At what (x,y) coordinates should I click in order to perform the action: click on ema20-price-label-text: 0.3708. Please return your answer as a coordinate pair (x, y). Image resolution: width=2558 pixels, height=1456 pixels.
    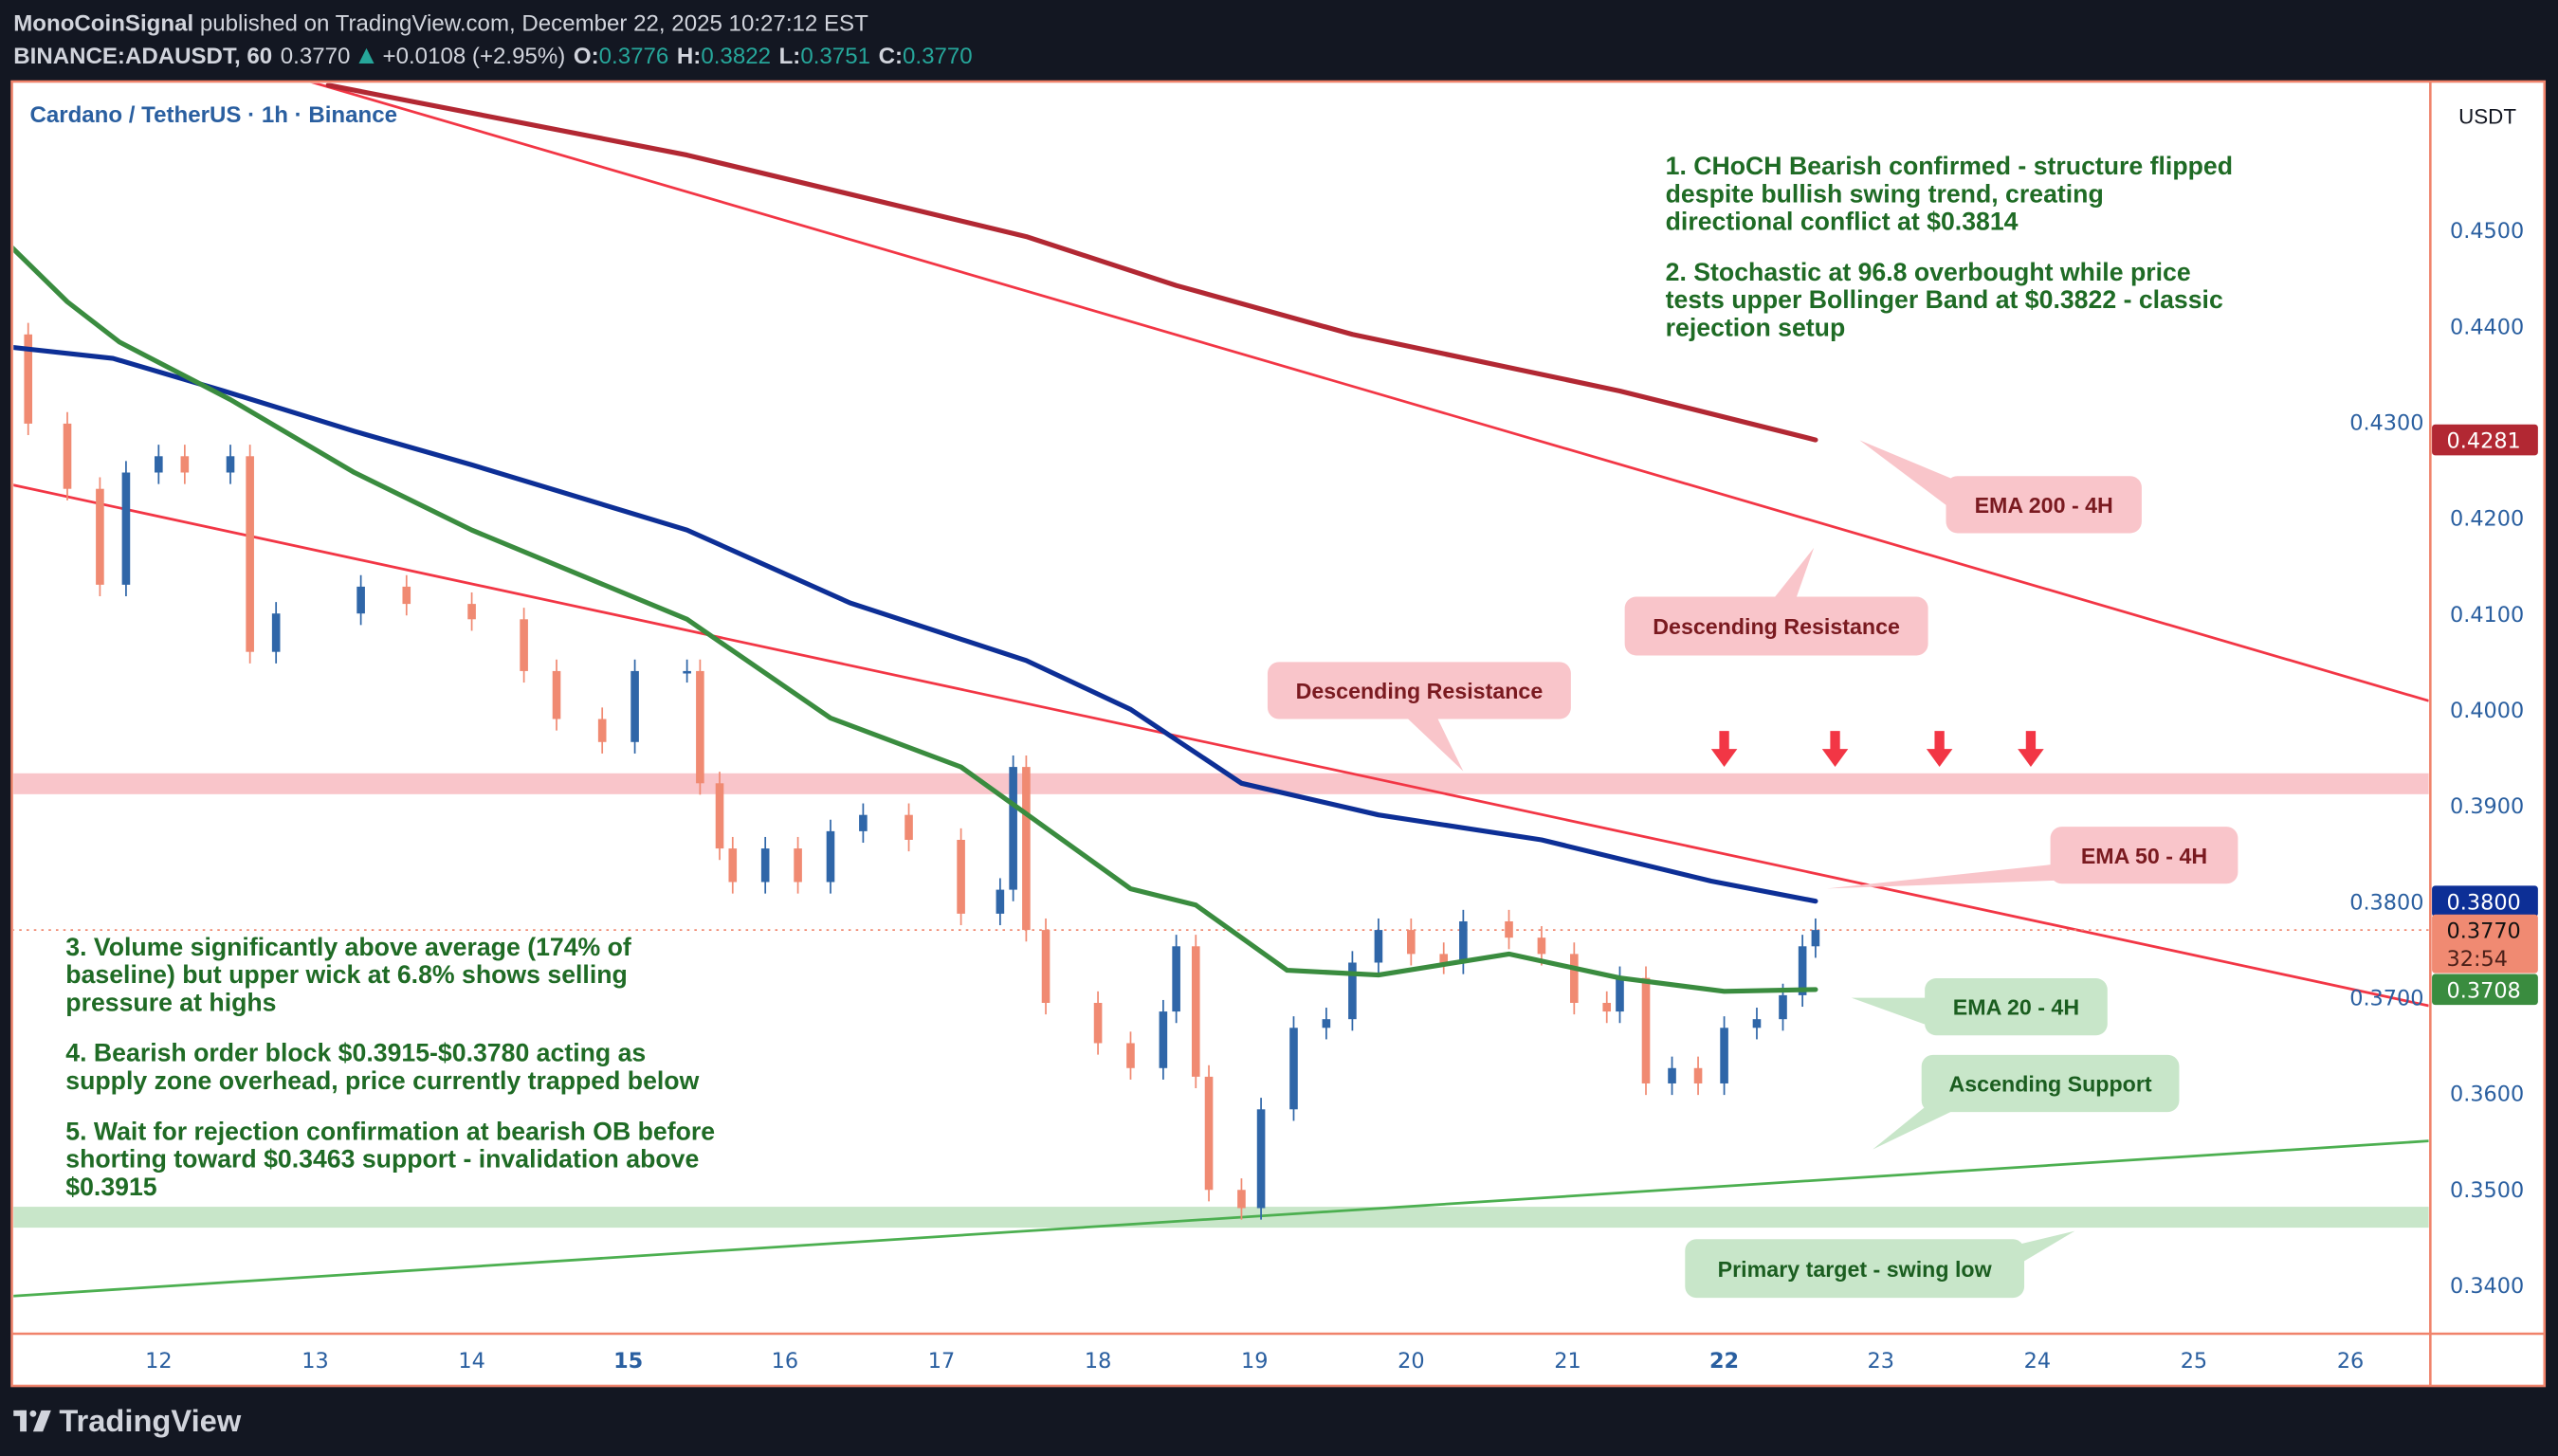
    Looking at the image, I should click on (2484, 990).